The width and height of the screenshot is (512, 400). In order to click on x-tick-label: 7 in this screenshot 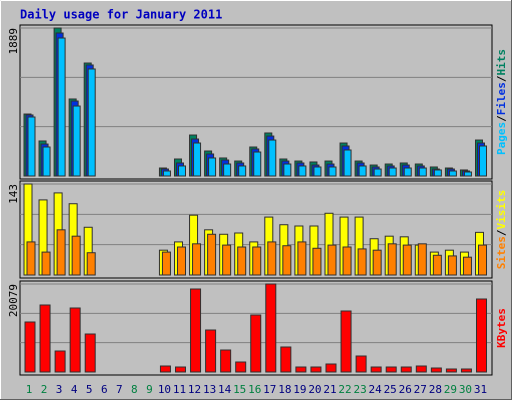, I will do `click(119, 389)`.